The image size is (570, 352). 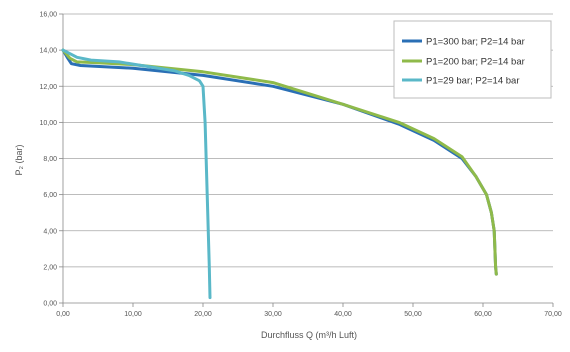 What do you see at coordinates (50, 304) in the screenshot?
I see `y-tick-label: 0,00` at bounding box center [50, 304].